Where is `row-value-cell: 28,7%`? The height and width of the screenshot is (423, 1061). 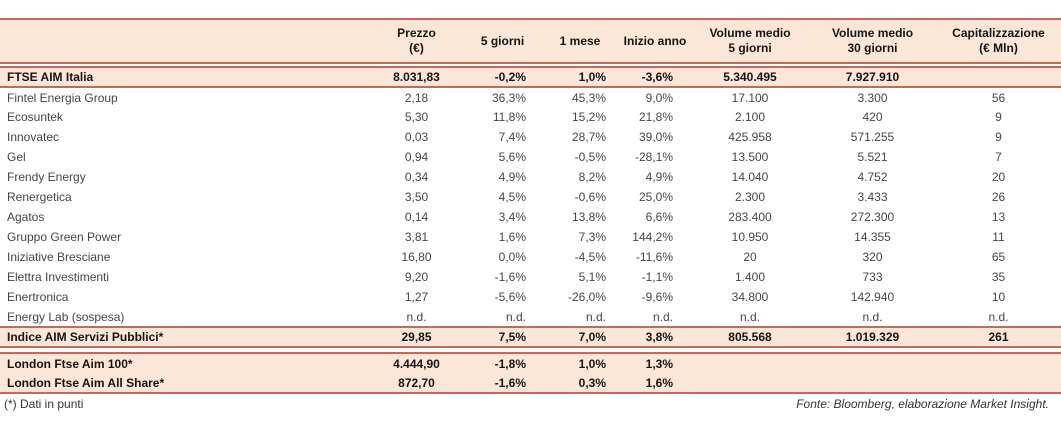
row-value-cell: 28,7% is located at coordinates (588, 137).